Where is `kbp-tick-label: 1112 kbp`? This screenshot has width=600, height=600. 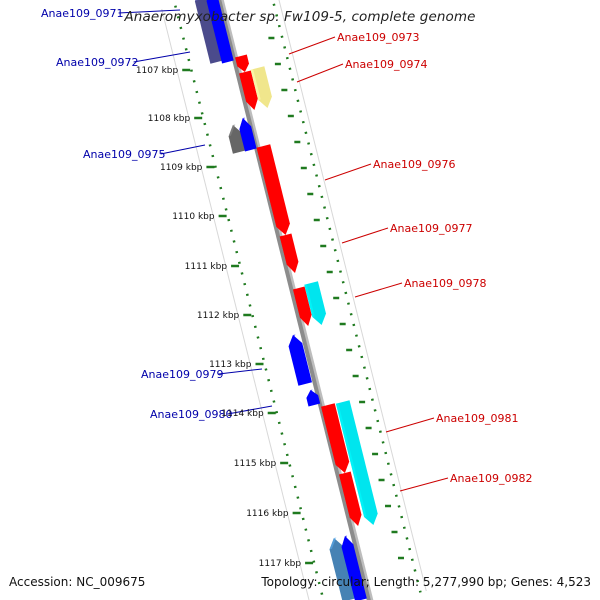
kbp-tick-label: 1112 kbp is located at coordinates (218, 316).